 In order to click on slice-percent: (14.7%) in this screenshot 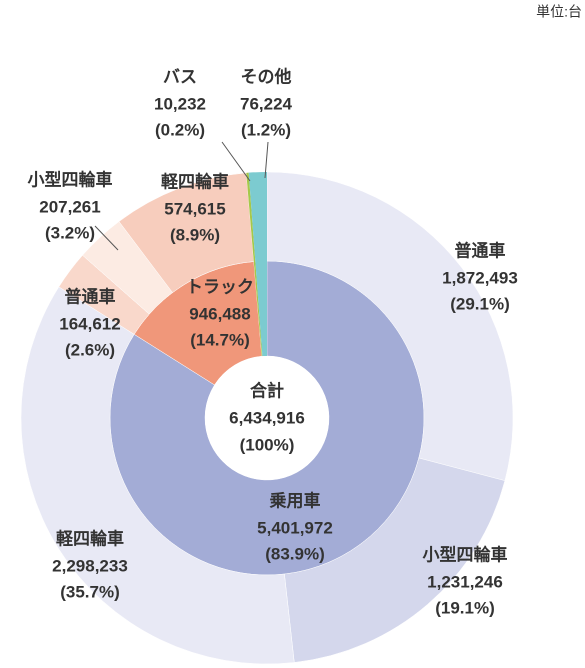, I will do `click(220, 339)`.